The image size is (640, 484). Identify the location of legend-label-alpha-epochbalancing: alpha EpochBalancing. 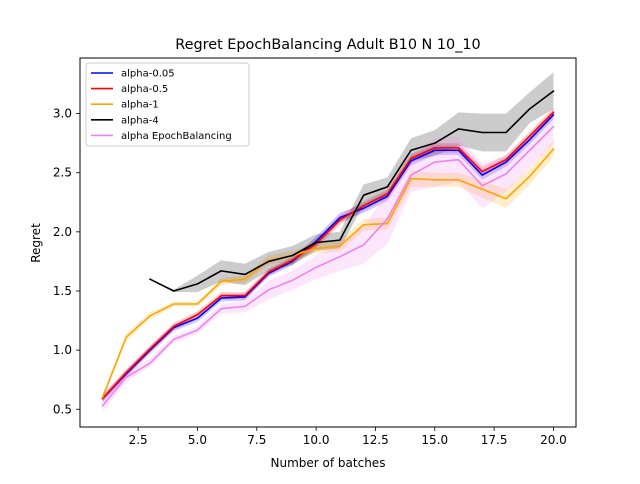
(176, 136).